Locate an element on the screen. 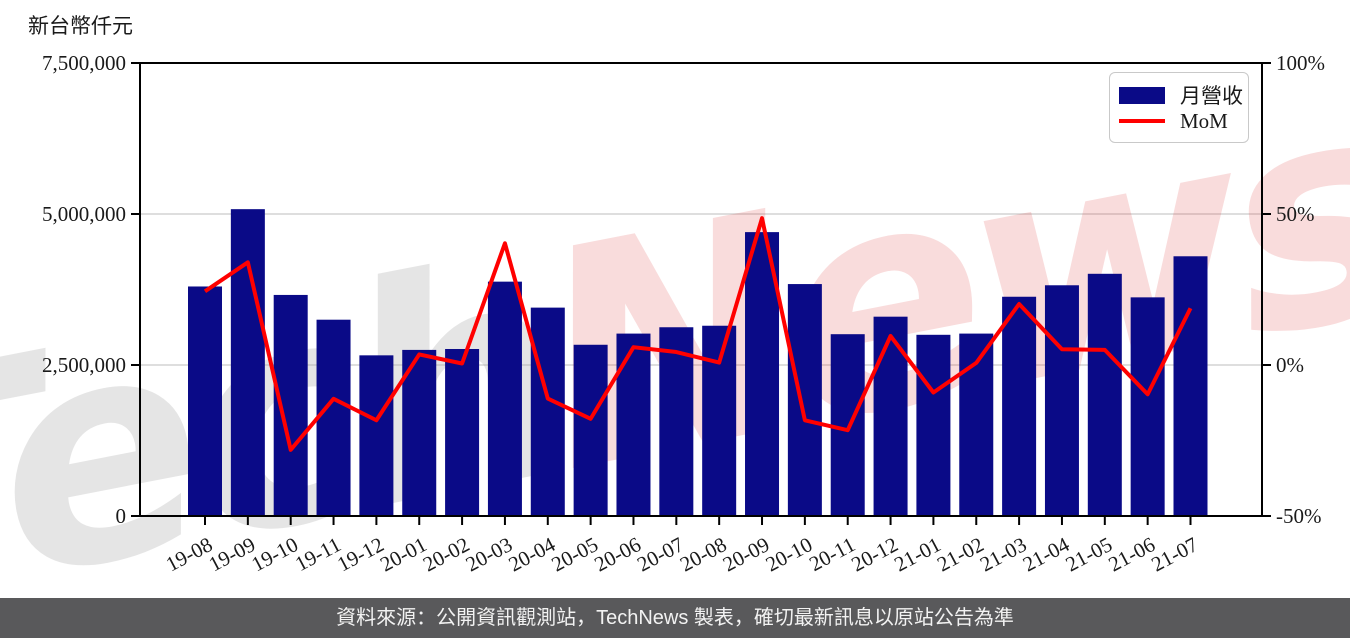  legend-item-revenue: 月營收 is located at coordinates (1181, 95).